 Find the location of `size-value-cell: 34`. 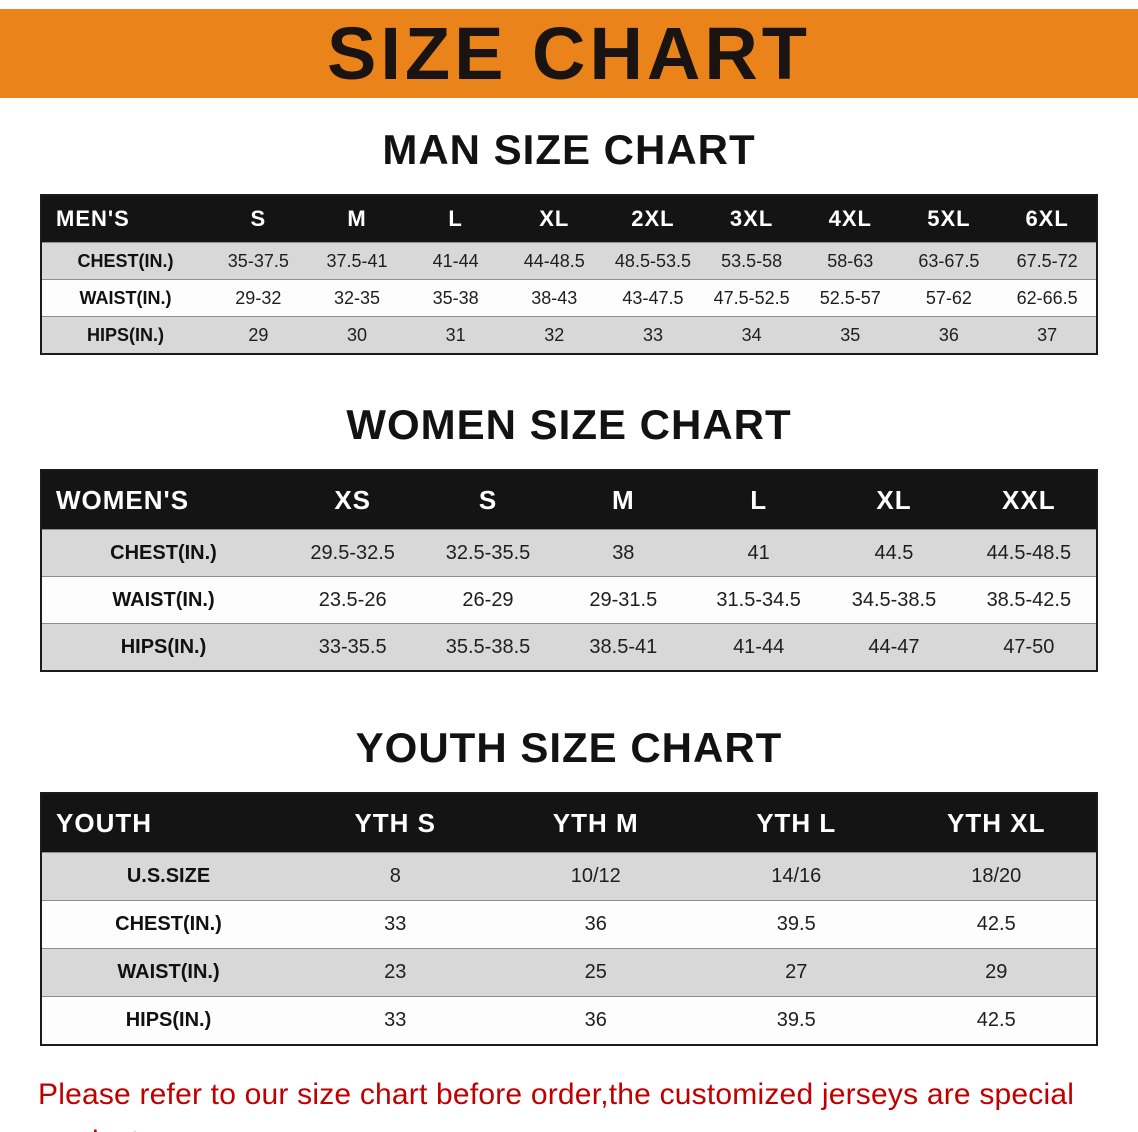

size-value-cell: 34 is located at coordinates (751, 334).